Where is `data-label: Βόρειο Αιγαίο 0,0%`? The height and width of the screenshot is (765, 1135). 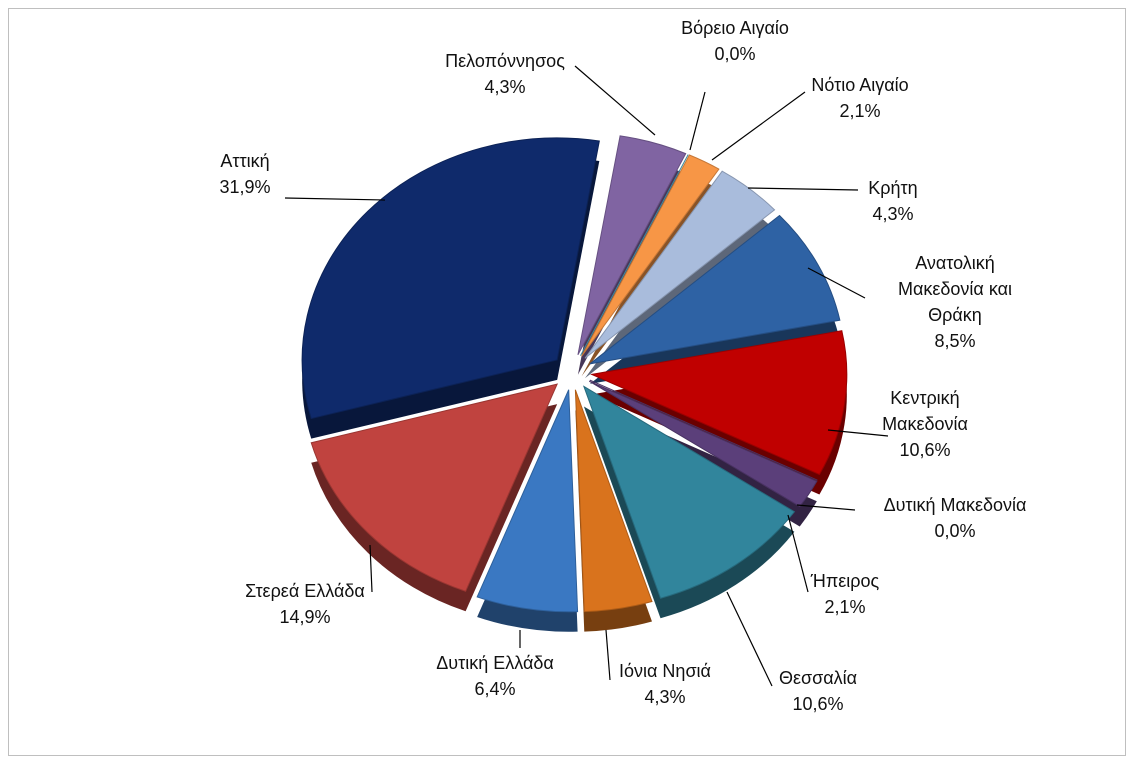
data-label: Βόρειο Αιγαίο 0,0% is located at coordinates (735, 41).